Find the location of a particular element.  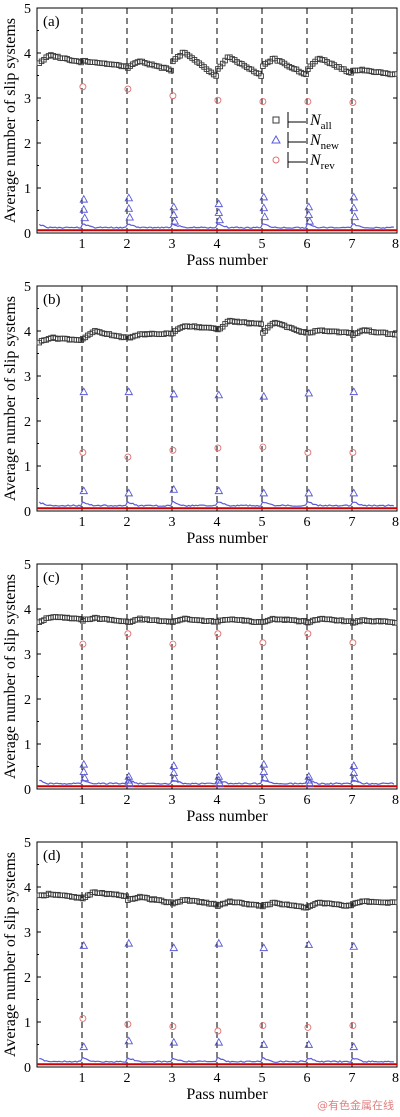

y-tick-label: 0 is located at coordinates (27, 790).